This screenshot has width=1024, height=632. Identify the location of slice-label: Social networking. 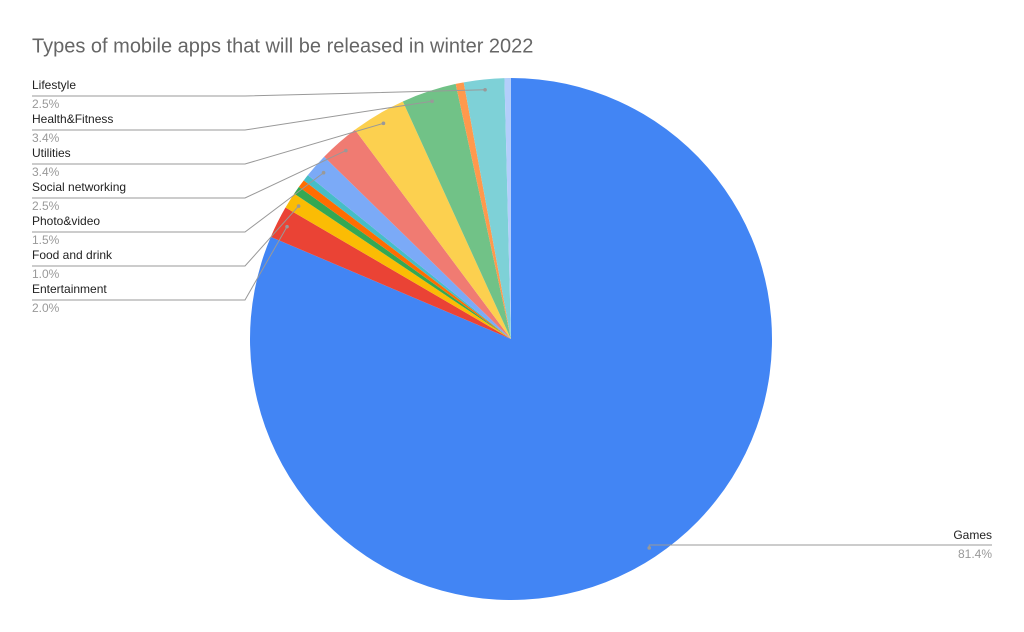
(79, 187).